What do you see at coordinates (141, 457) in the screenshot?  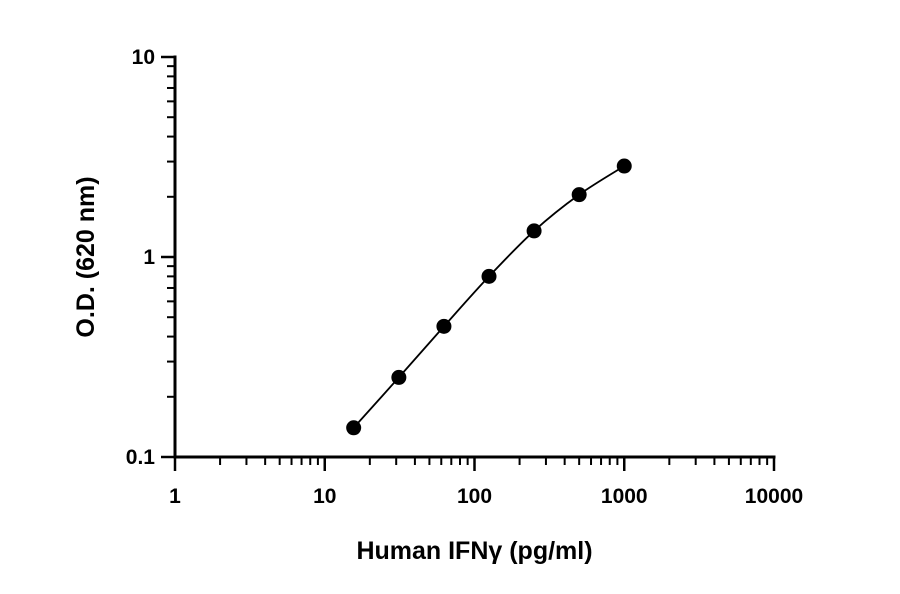 I see `y-tick-label: 0.1` at bounding box center [141, 457].